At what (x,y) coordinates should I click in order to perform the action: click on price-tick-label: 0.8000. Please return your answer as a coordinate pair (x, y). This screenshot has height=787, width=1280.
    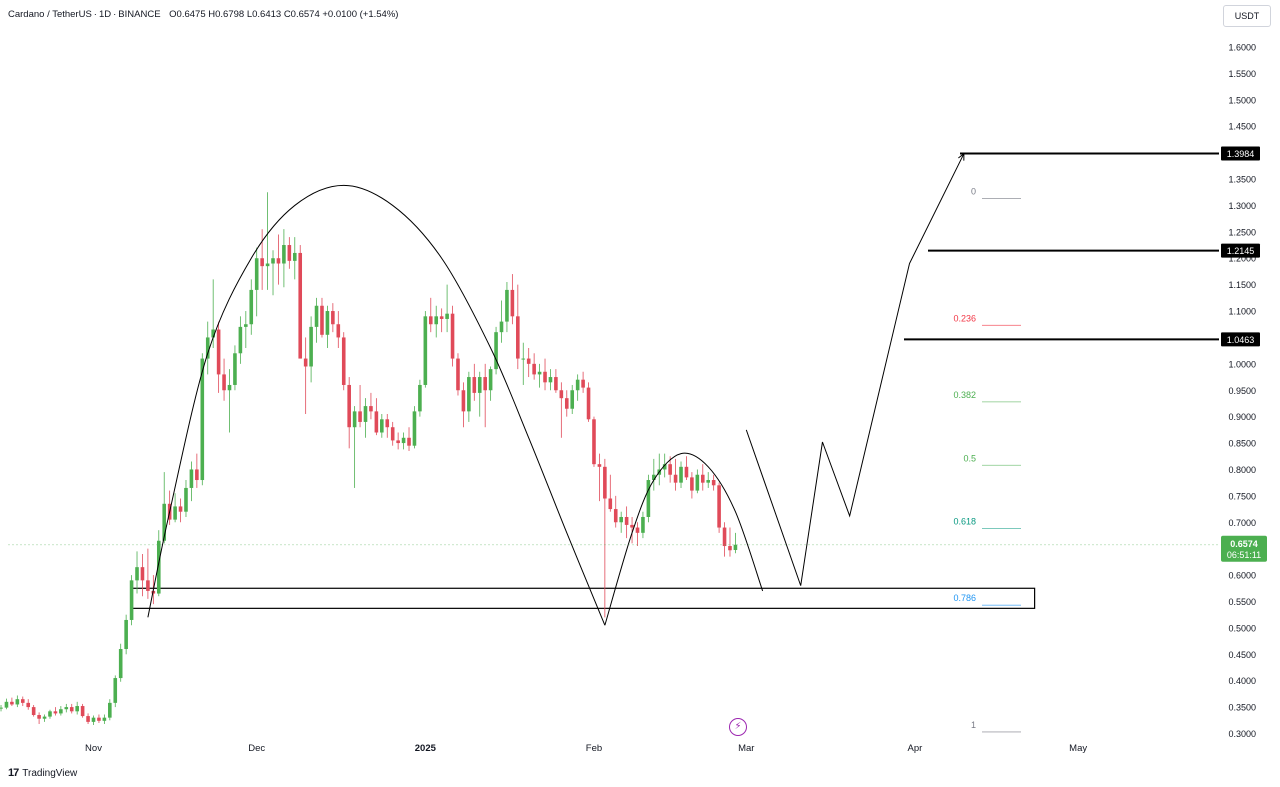
    Looking at the image, I should click on (1242, 470).